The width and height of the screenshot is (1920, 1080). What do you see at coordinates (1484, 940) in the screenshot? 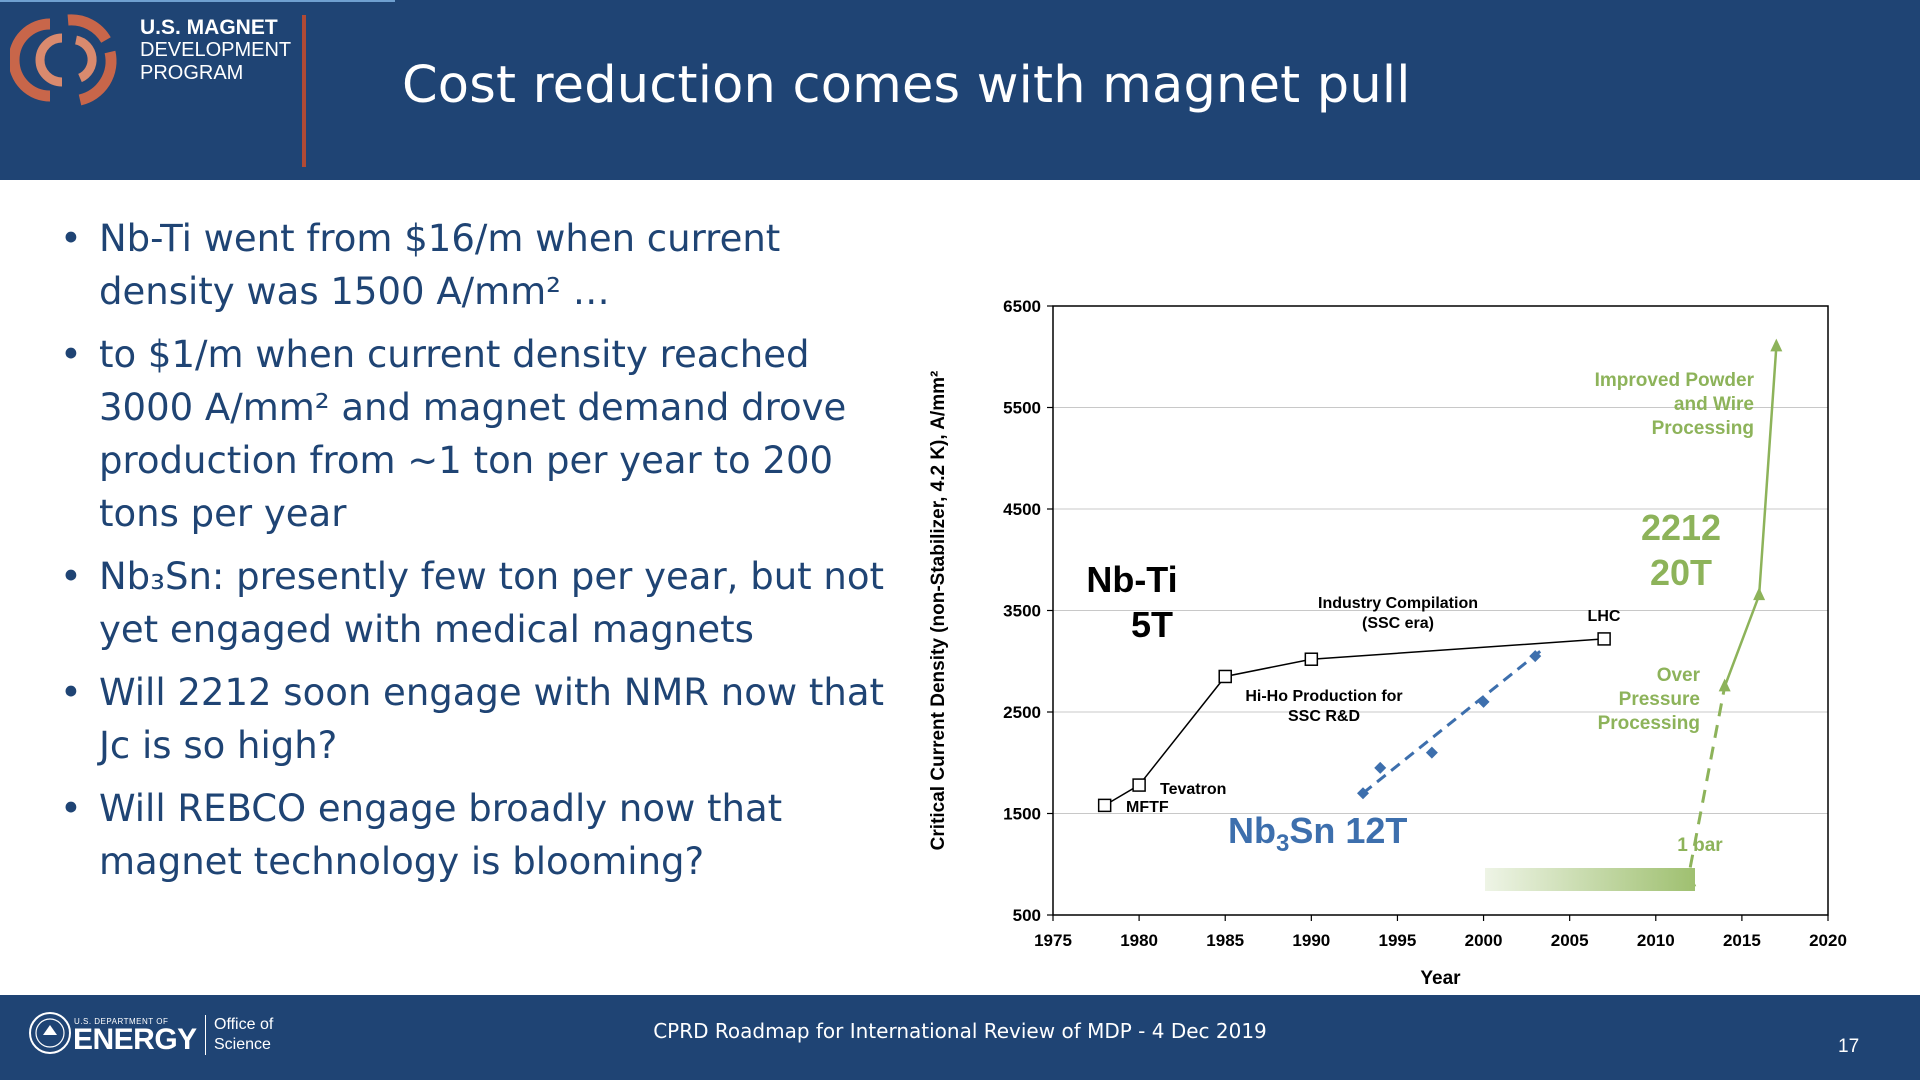
I see `x-tick-label: 2000` at bounding box center [1484, 940].